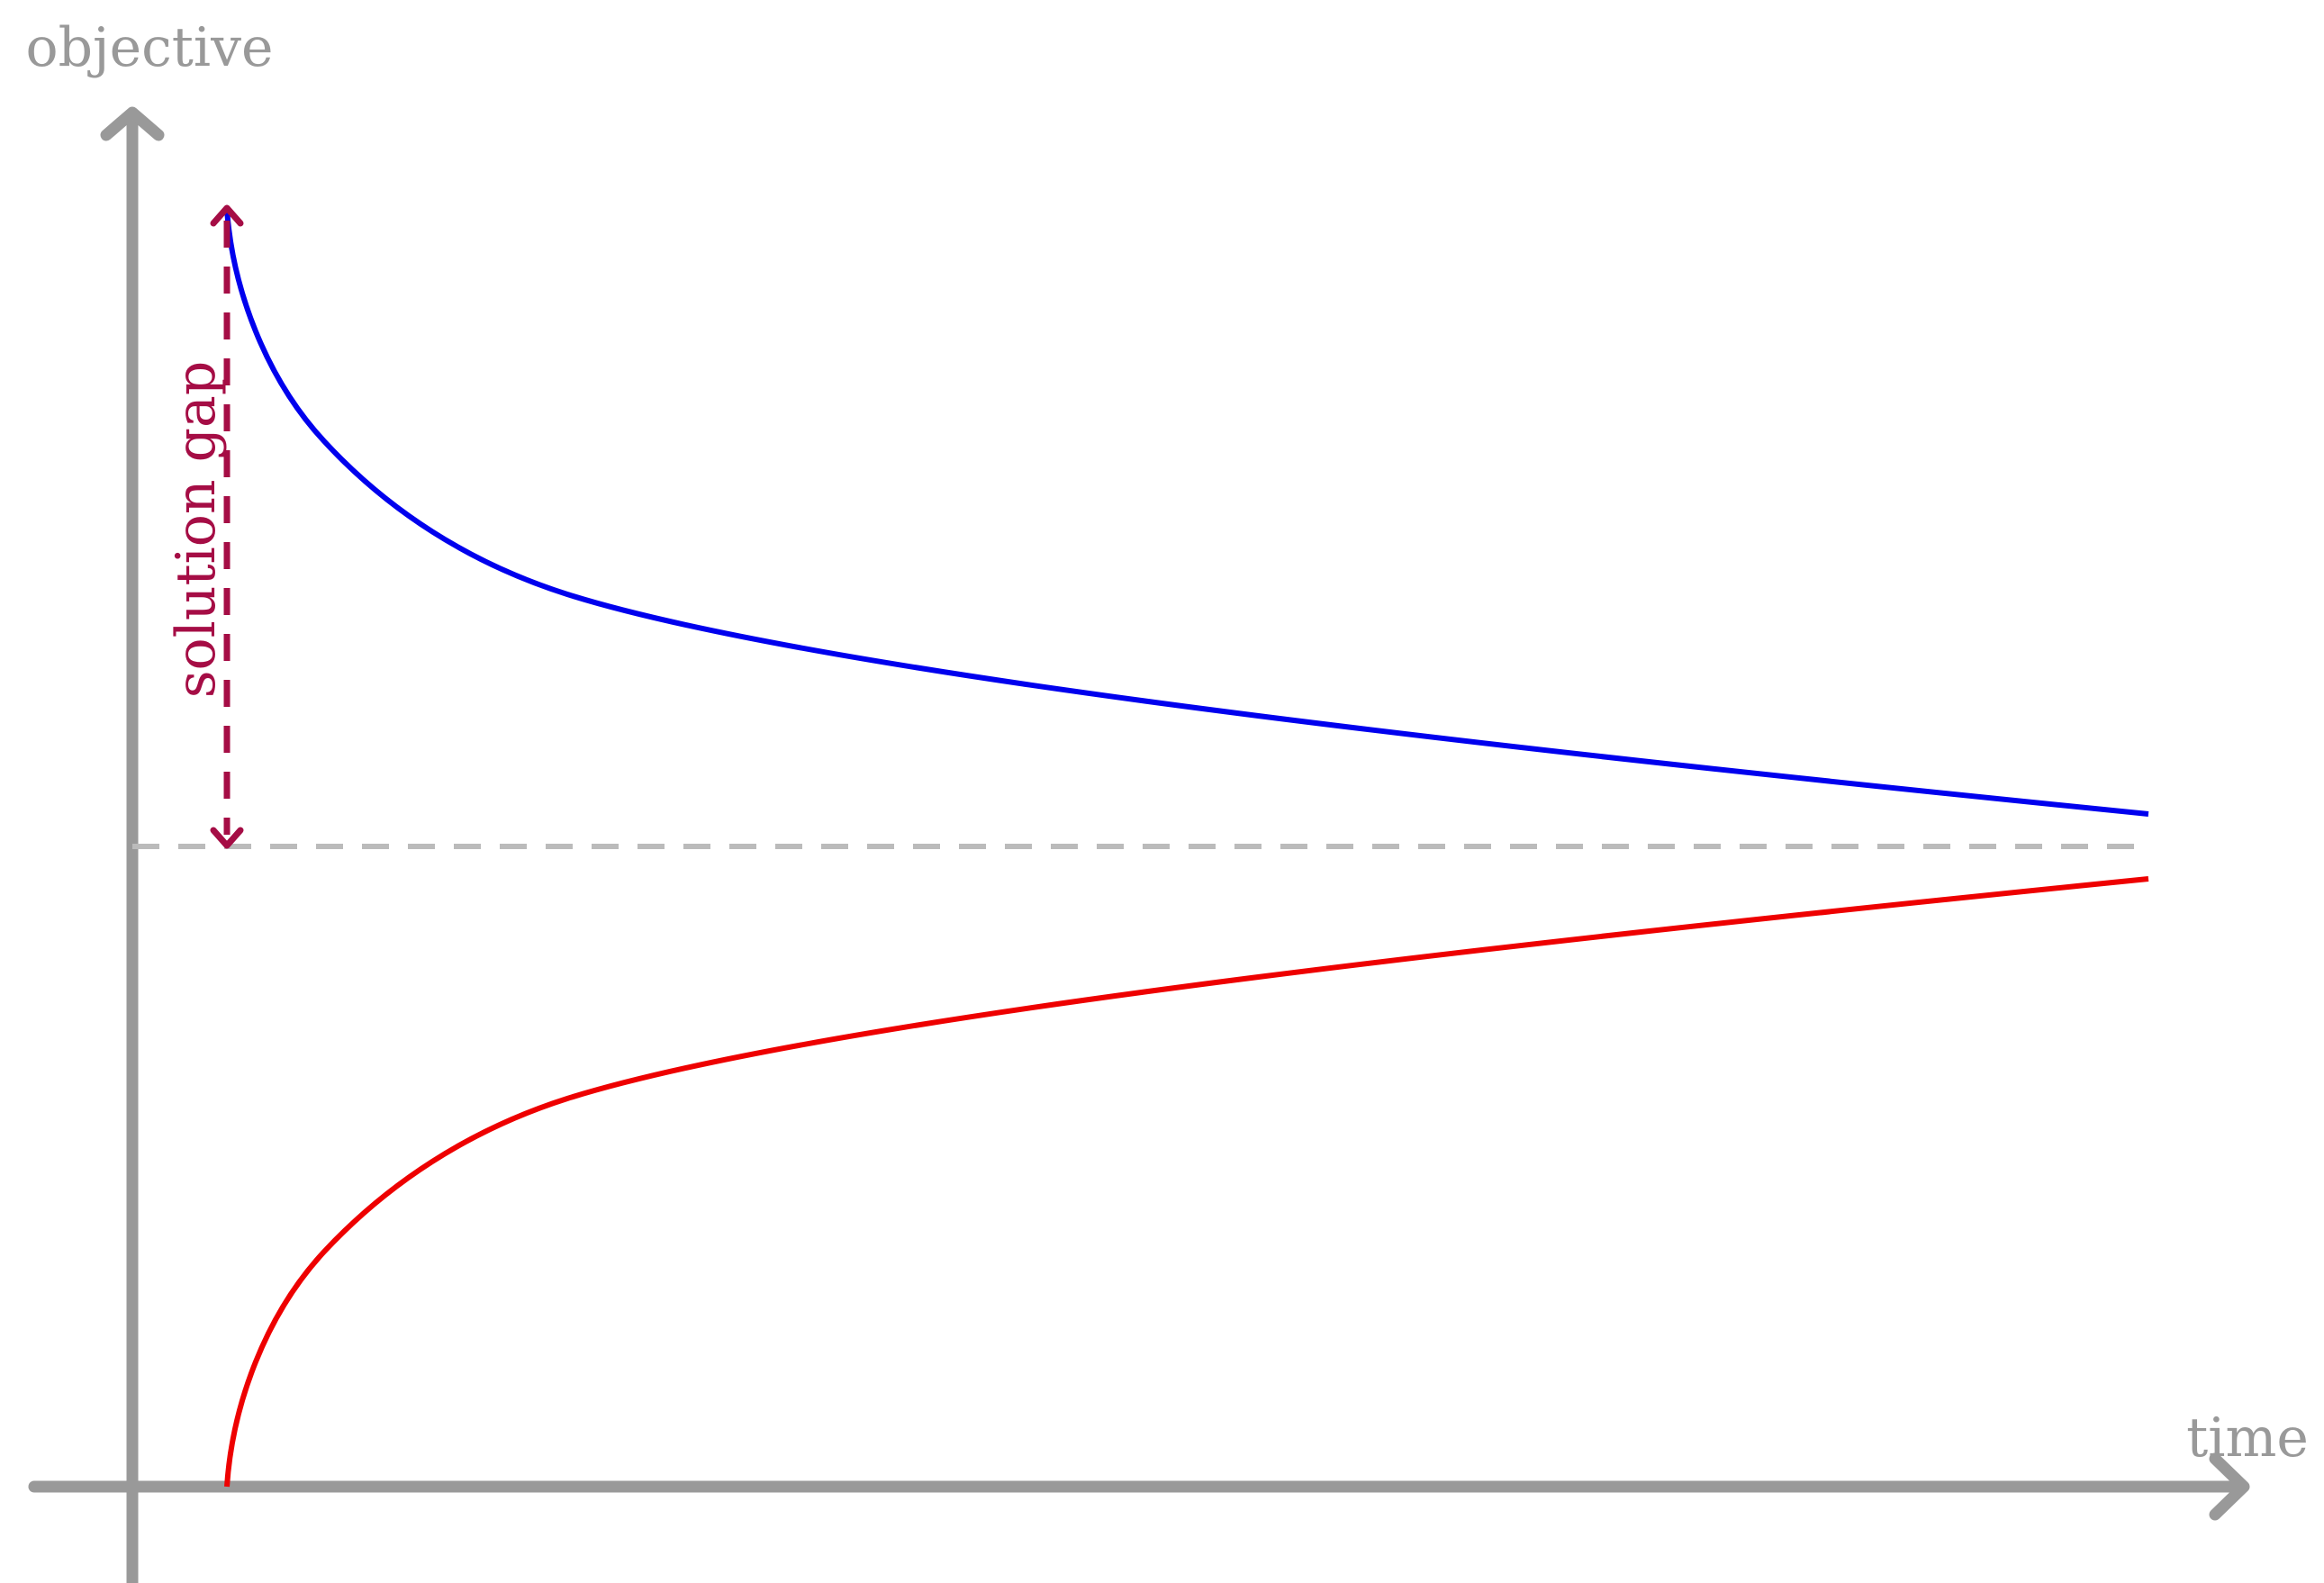 This screenshot has height=1583, width=2324. What do you see at coordinates (132, 123) in the screenshot?
I see `y-axis-arrowhead-icon` at bounding box center [132, 123].